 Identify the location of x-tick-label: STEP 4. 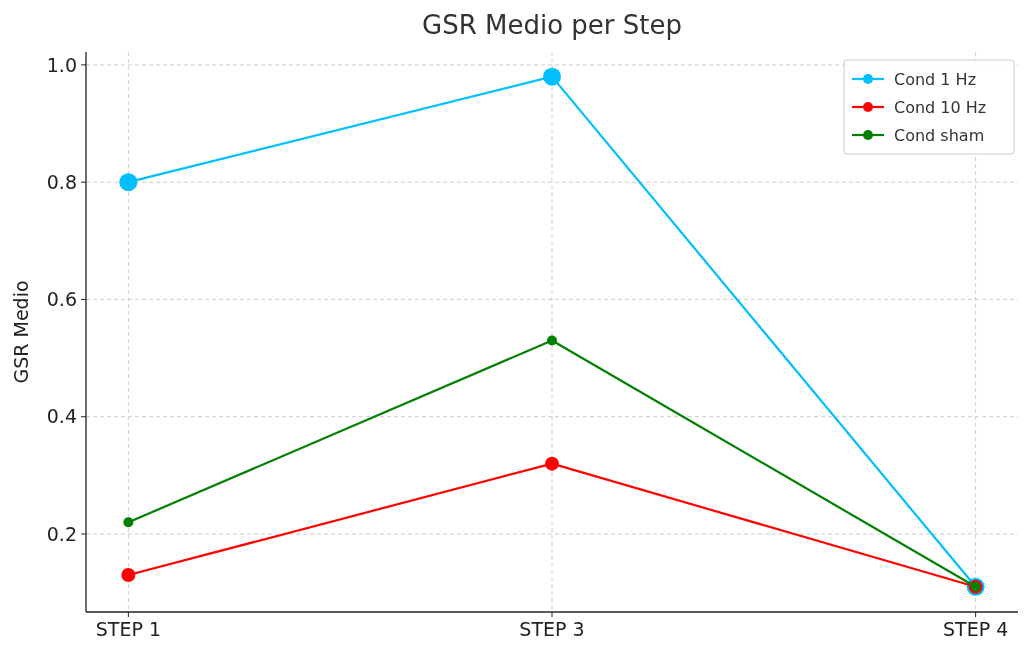
(976, 629).